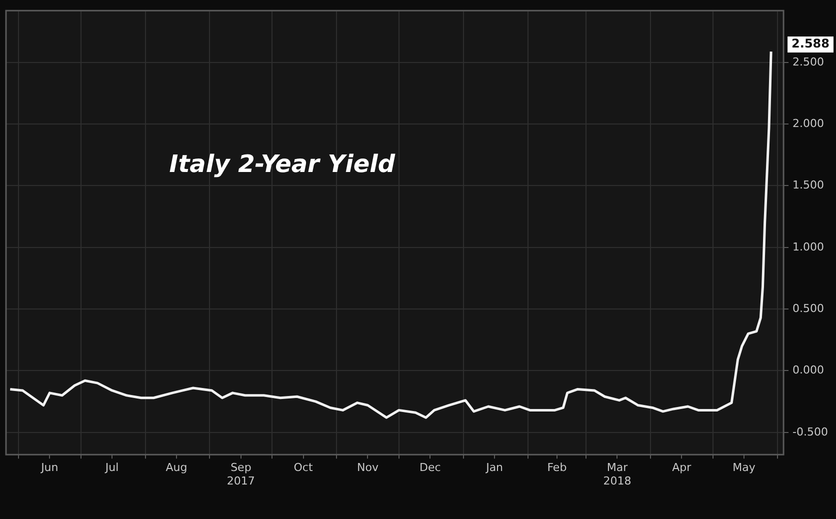 The image size is (836, 519). What do you see at coordinates (808, 247) in the screenshot?
I see `y-tick-label: 1.000` at bounding box center [808, 247].